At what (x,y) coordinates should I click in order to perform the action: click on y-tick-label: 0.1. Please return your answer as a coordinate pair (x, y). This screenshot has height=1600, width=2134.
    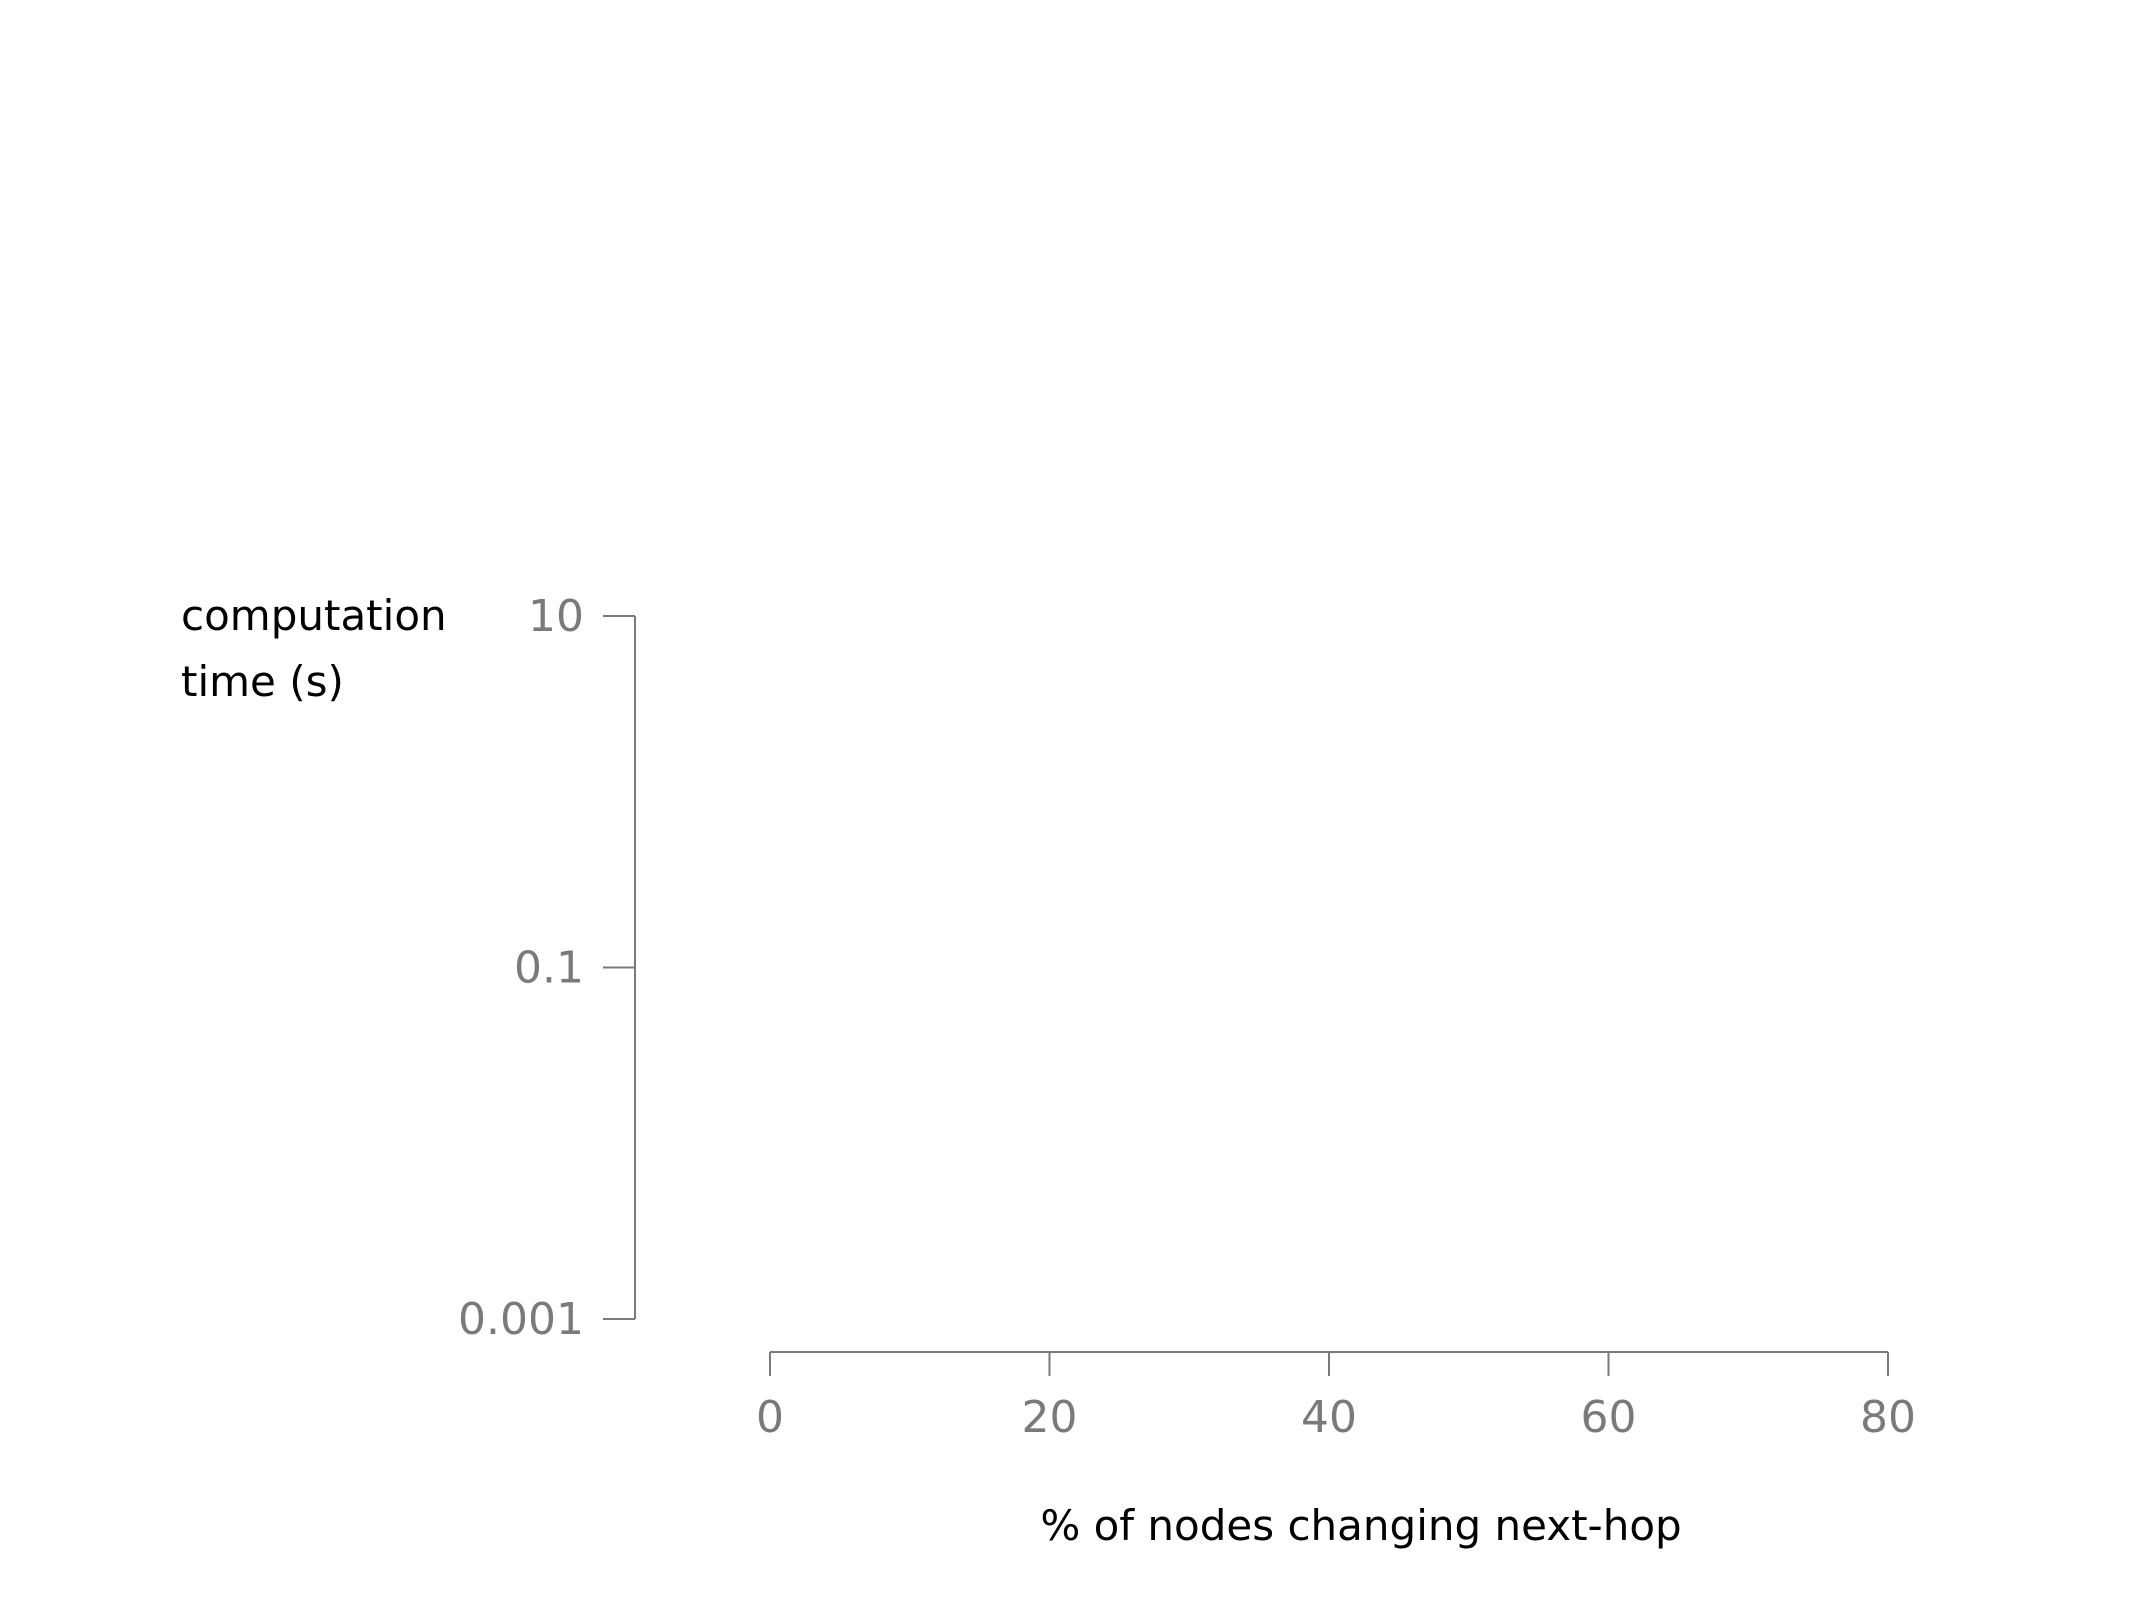
    Looking at the image, I should click on (549, 968).